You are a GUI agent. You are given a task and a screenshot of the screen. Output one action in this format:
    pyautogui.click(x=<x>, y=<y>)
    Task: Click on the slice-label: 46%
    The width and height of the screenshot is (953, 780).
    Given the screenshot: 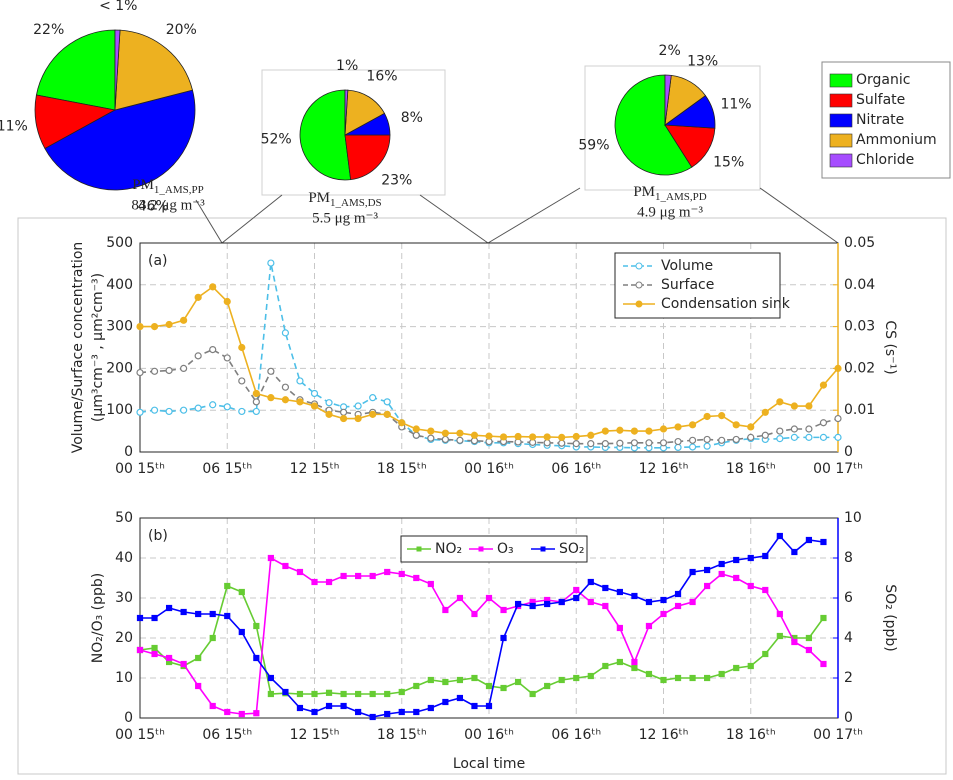 What is the action you would take?
    pyautogui.click(x=153, y=207)
    